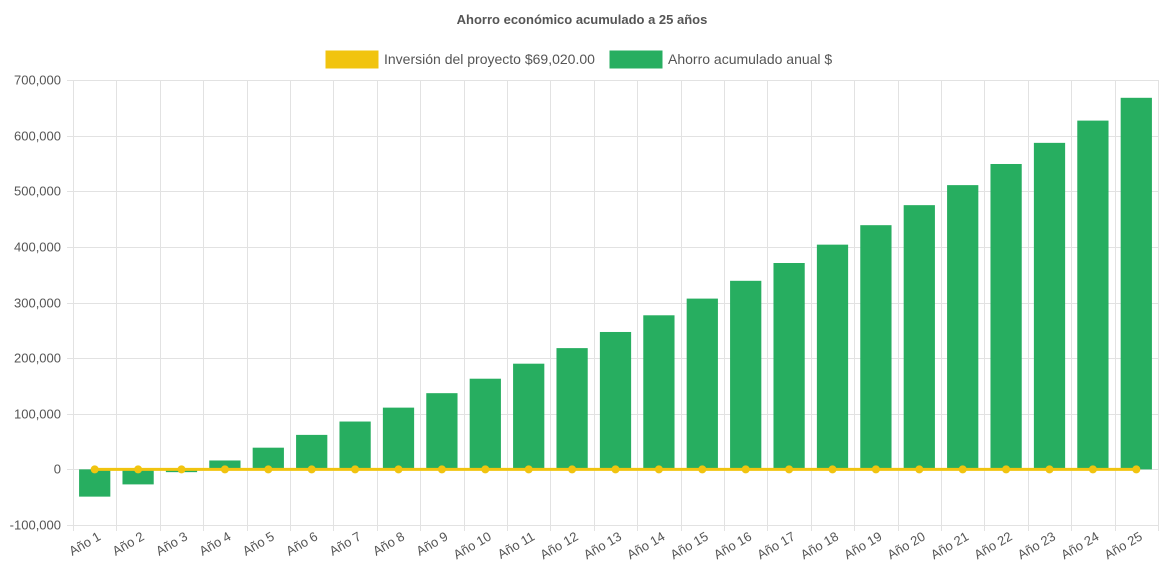  Describe the element at coordinates (819, 546) in the screenshot. I see `x-tick-label: Año 18` at that location.